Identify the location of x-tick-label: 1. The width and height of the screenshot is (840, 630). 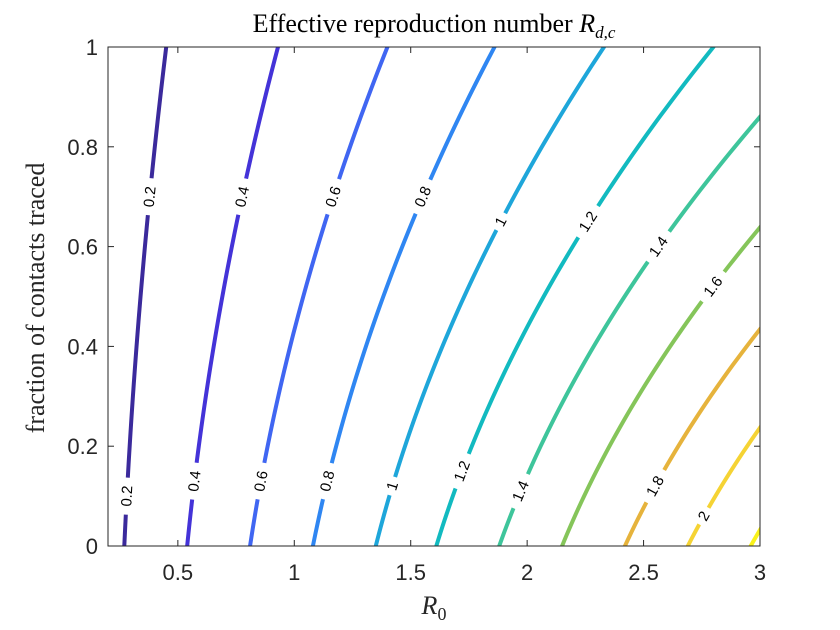
(294, 572).